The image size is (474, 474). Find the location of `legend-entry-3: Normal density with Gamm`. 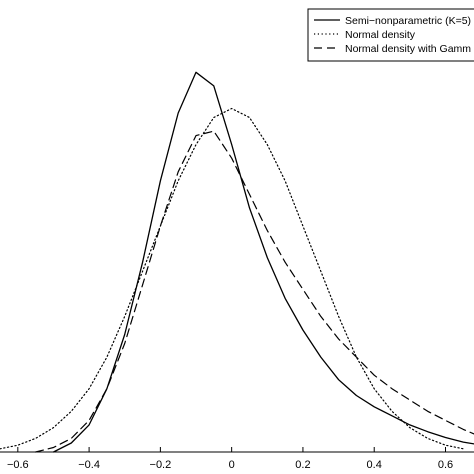

legend-entry-3: Normal density with Gamm is located at coordinates (408, 49).